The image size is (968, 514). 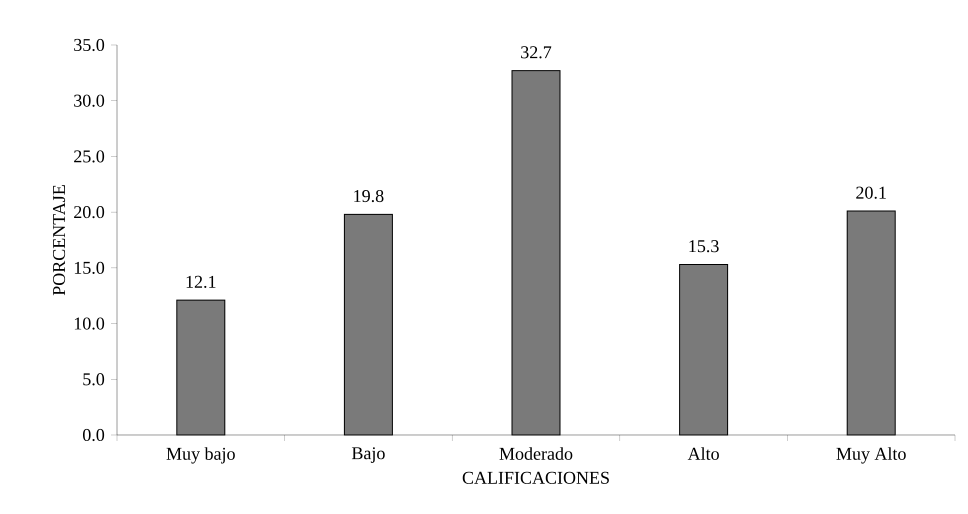 What do you see at coordinates (201, 282) in the screenshot?
I see `data-label: 12.1` at bounding box center [201, 282].